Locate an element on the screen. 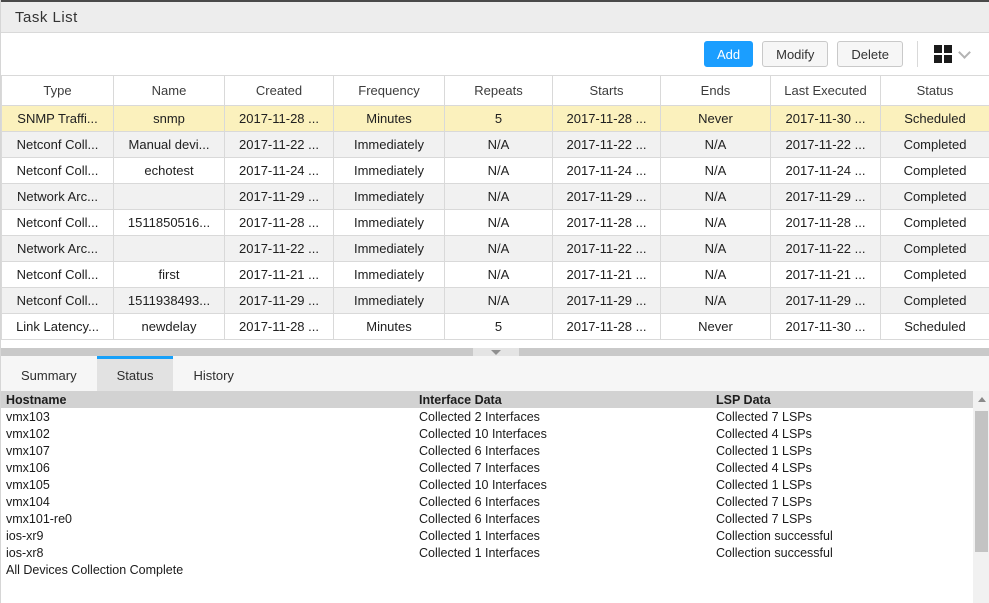  tab-status: Status is located at coordinates (135, 373).